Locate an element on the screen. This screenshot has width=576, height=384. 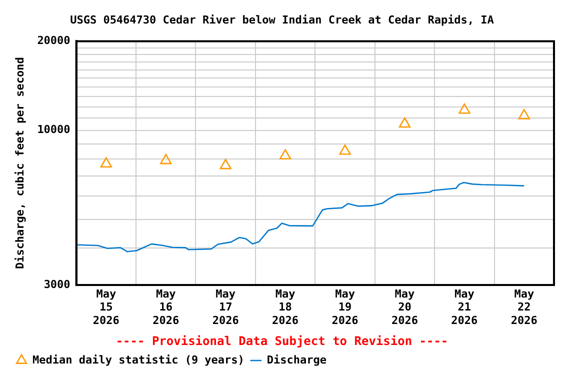
x-tick-label: May 19 2026 is located at coordinates (345, 307).